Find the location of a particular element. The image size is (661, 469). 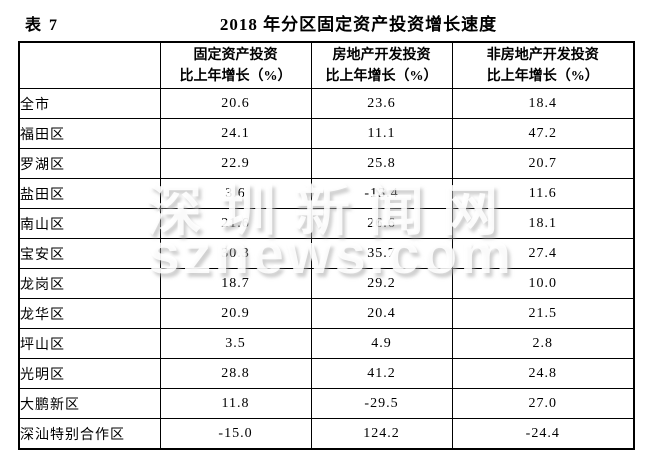

value-cell: 27.0 is located at coordinates (543, 403).